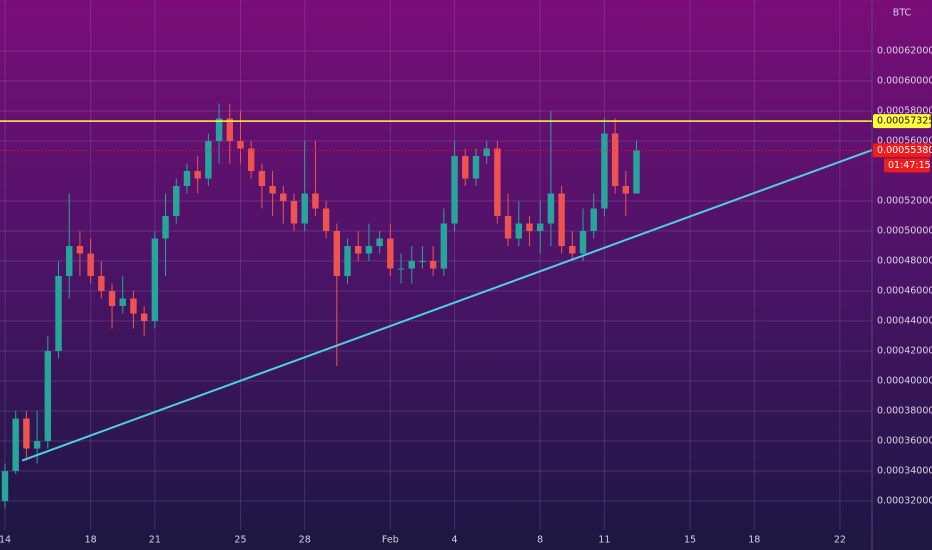 This screenshot has height=550, width=932. Describe the element at coordinates (904, 51) in the screenshot. I see `y-tick-label: 0.00062000` at that location.